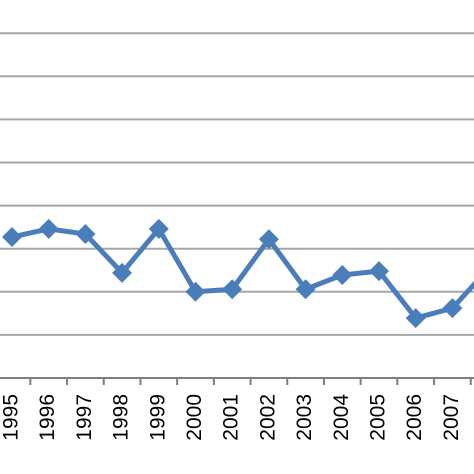  I want to click on x-tick-label: 1995, so click(11, 417).